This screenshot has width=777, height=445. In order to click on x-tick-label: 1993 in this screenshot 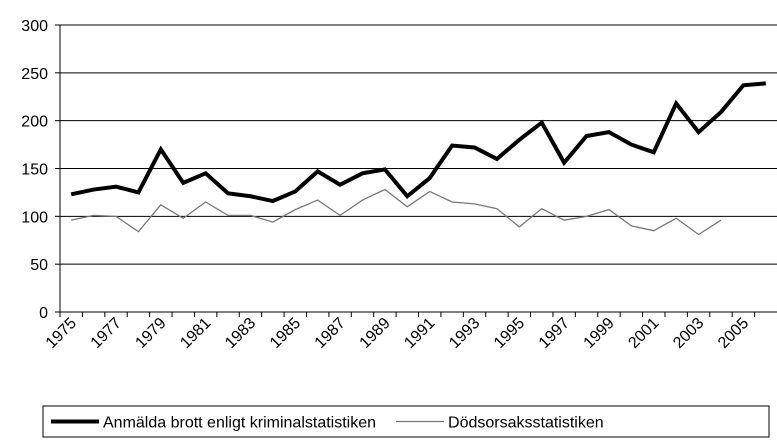, I will do `click(464, 333)`.